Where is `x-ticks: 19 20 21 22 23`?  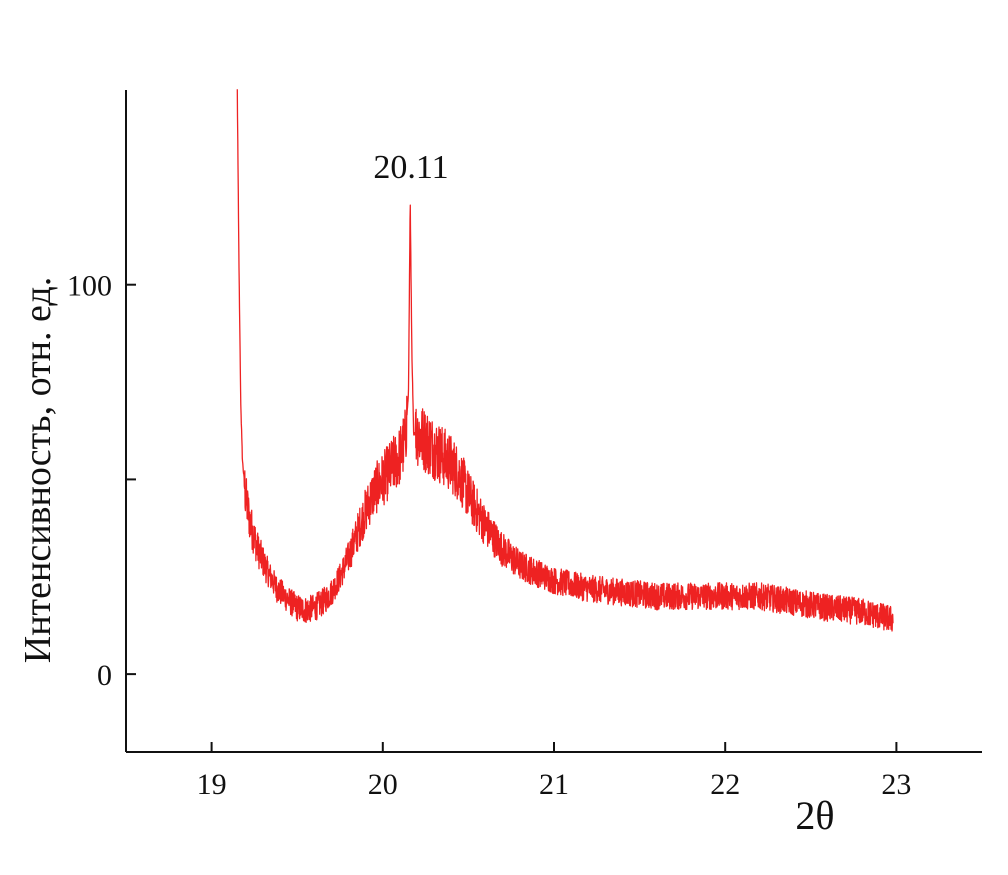 x-ticks: 19 20 21 22 23 is located at coordinates (554, 771).